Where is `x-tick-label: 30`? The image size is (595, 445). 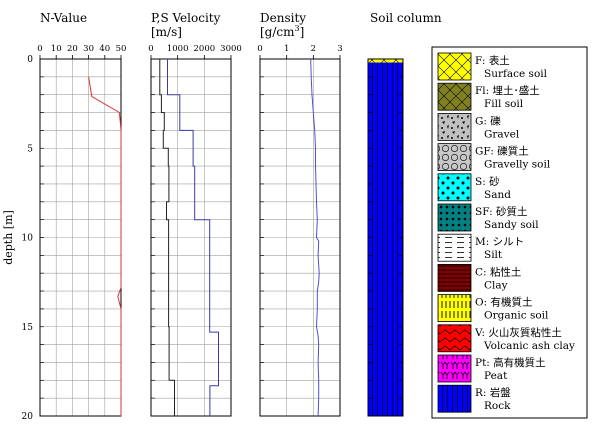
x-tick-label: 30 is located at coordinates (88, 49).